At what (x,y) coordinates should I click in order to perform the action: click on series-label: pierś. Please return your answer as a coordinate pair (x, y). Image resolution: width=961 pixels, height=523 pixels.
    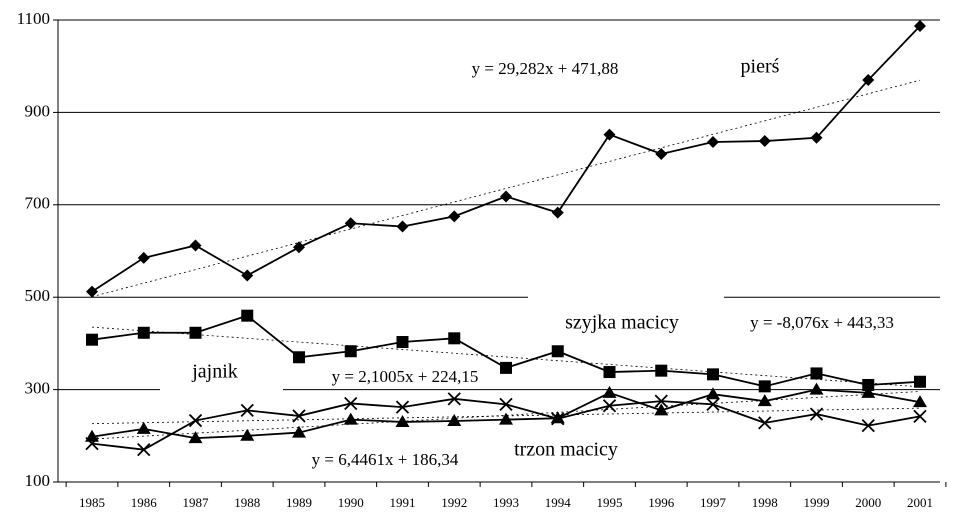
    Looking at the image, I should click on (760, 67).